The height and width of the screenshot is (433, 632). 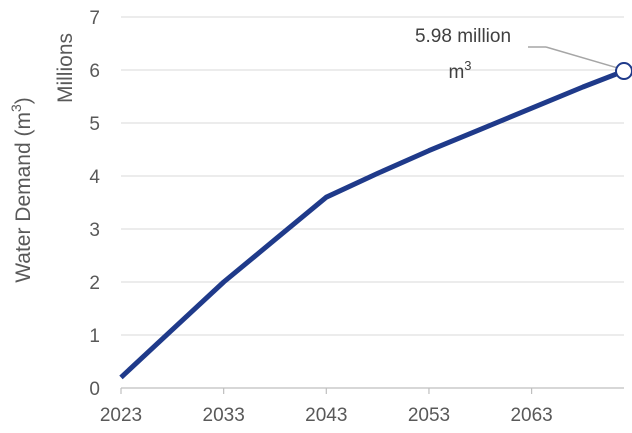 I want to click on x-tick-label: 2063, so click(x=531, y=415).